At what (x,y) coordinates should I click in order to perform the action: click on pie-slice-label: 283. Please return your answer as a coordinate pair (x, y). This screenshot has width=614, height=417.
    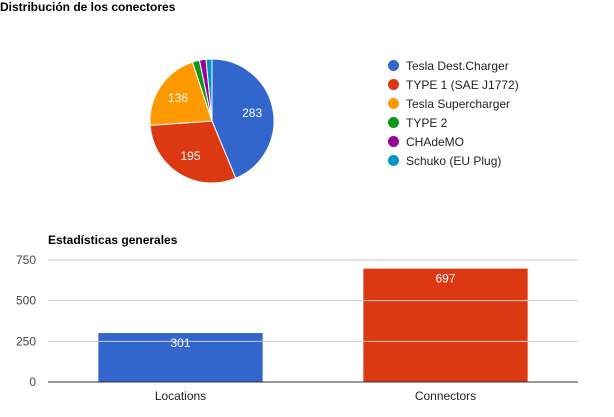
    Looking at the image, I should click on (252, 113).